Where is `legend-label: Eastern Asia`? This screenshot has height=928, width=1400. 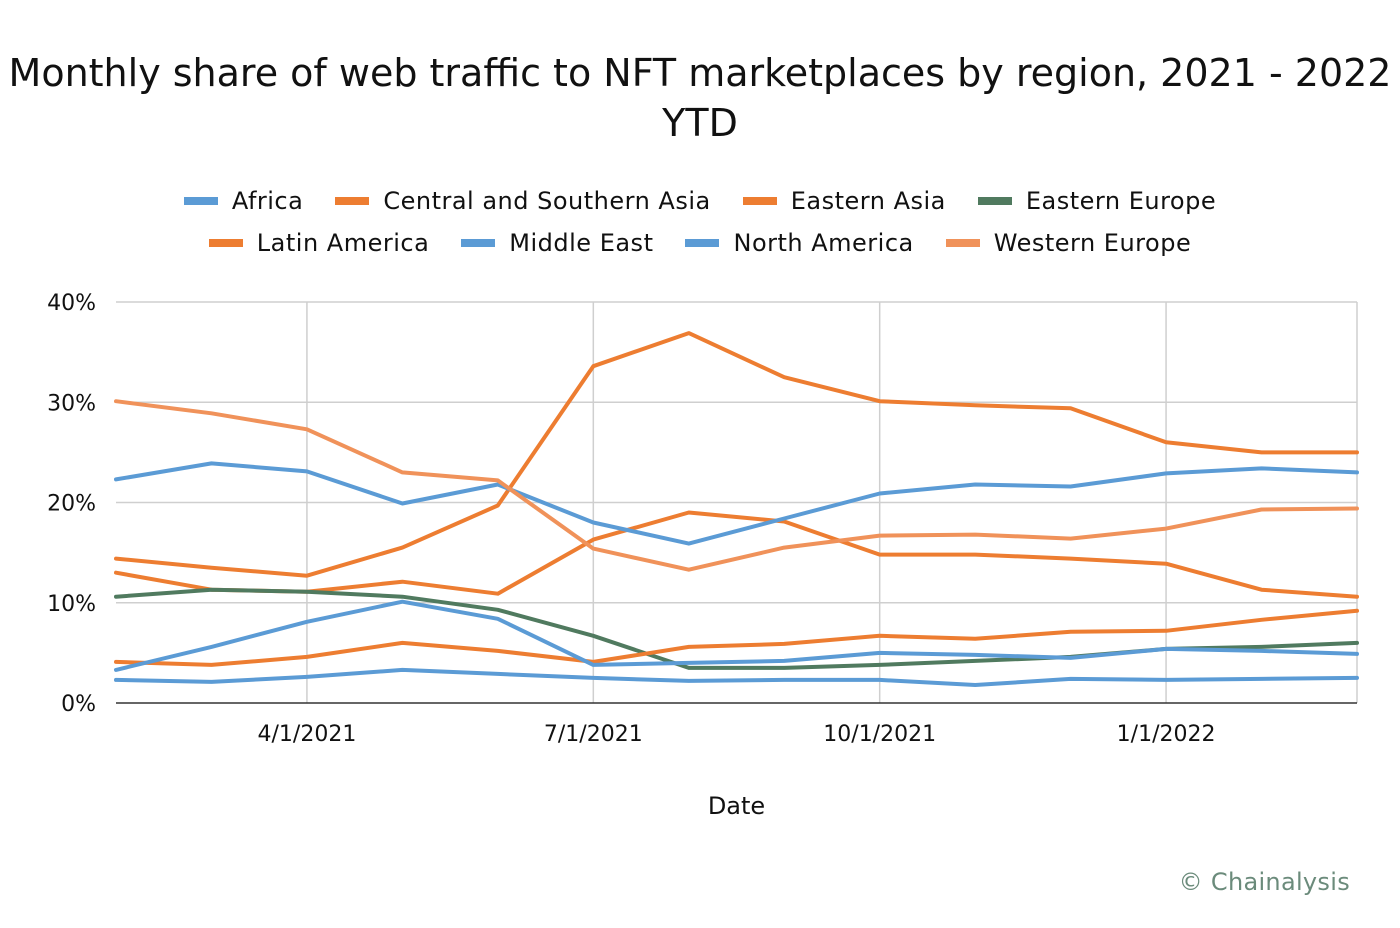
legend-label: Eastern Asia is located at coordinates (868, 201).